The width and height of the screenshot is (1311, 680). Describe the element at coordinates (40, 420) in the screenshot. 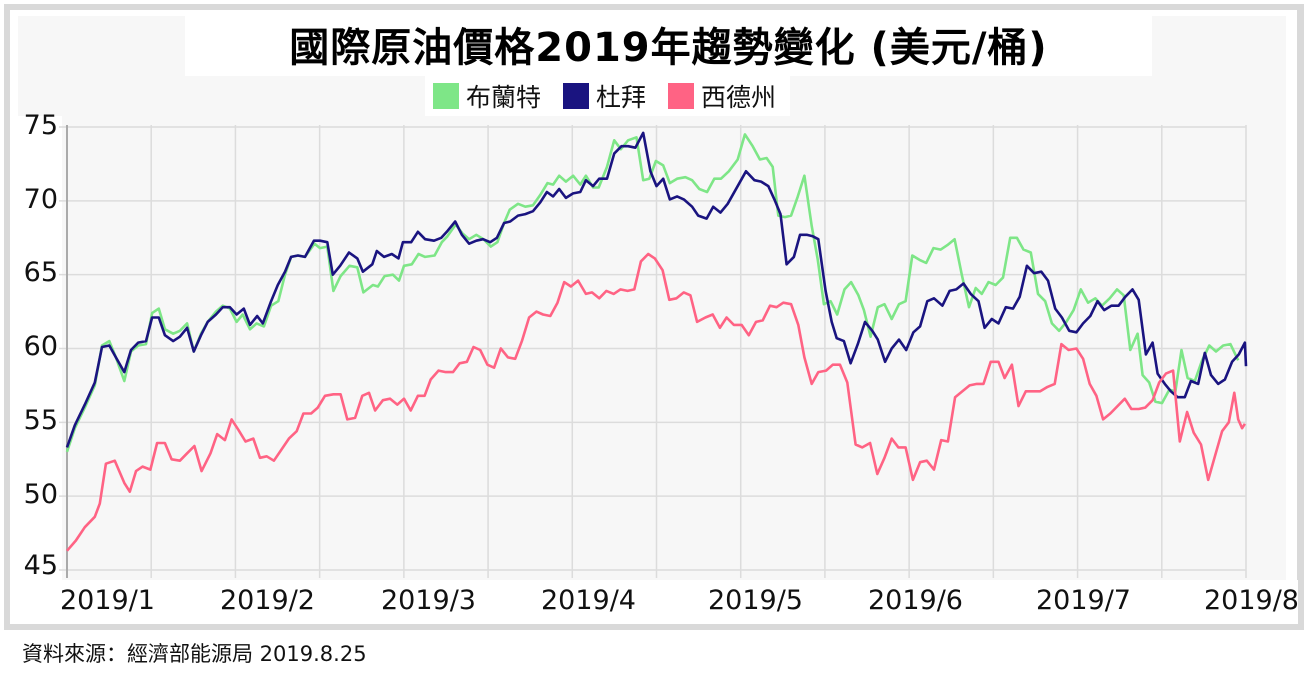

I see `y-tick-label: 55` at that location.